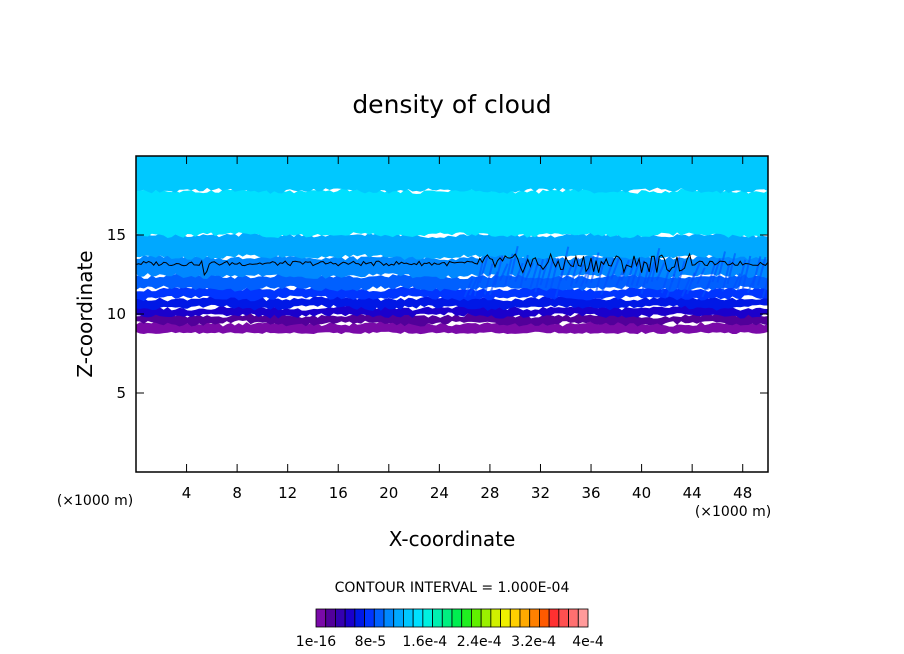 The width and height of the screenshot is (904, 654). Describe the element at coordinates (452, 588) in the screenshot. I see `contour-interval-label: CONTOUR INTERVAL = 1.000E-04` at that location.